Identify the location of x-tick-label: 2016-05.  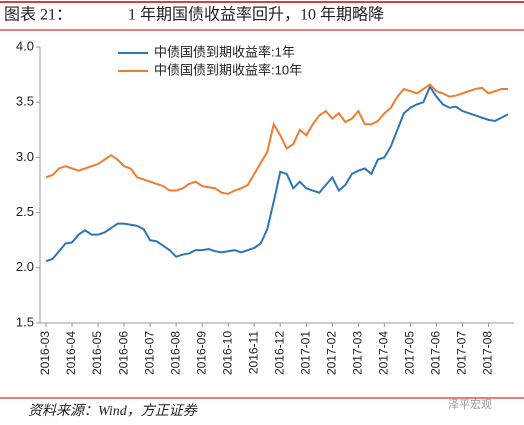
(97, 353).